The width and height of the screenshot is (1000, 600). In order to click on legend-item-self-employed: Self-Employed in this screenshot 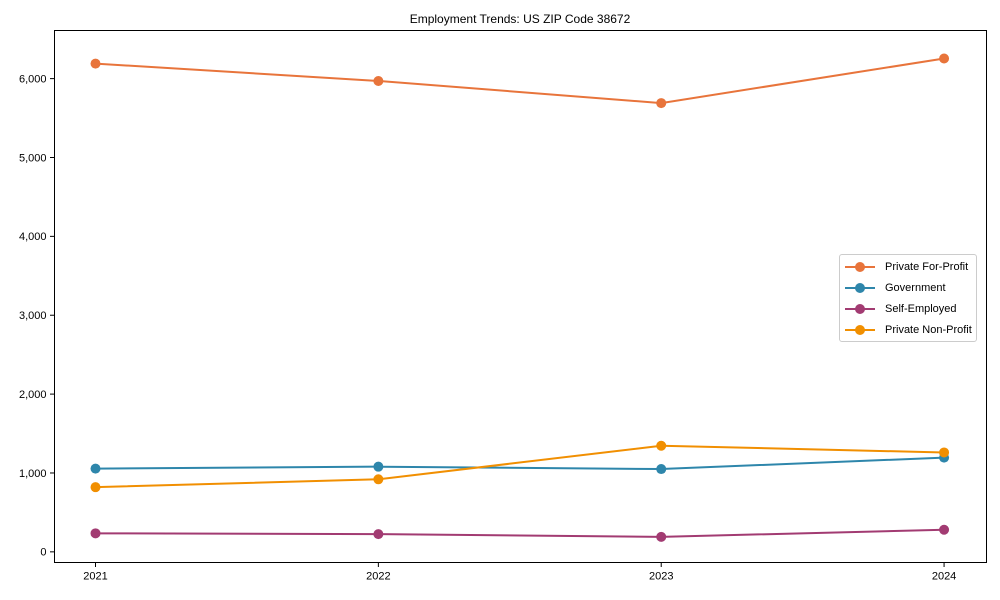, I will do `click(907, 308)`.